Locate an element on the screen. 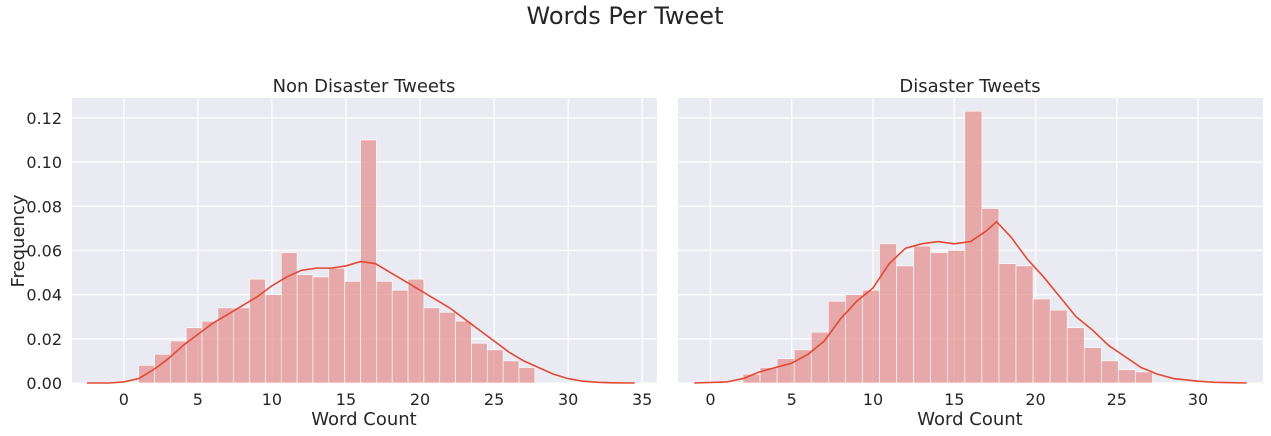 The width and height of the screenshot is (1271, 436). y-tick-label: 0.12 is located at coordinates (44, 118).